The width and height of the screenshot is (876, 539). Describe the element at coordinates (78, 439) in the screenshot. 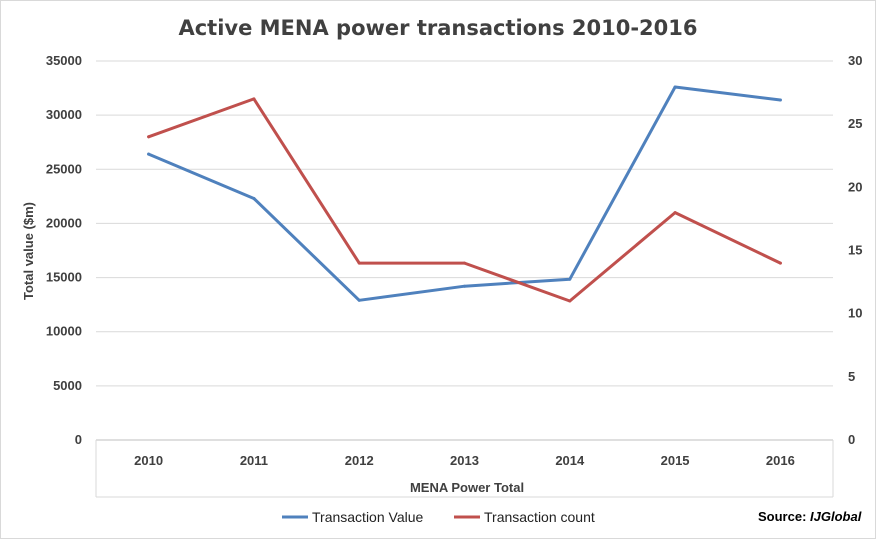

I see `y-tick-label: 0` at that location.